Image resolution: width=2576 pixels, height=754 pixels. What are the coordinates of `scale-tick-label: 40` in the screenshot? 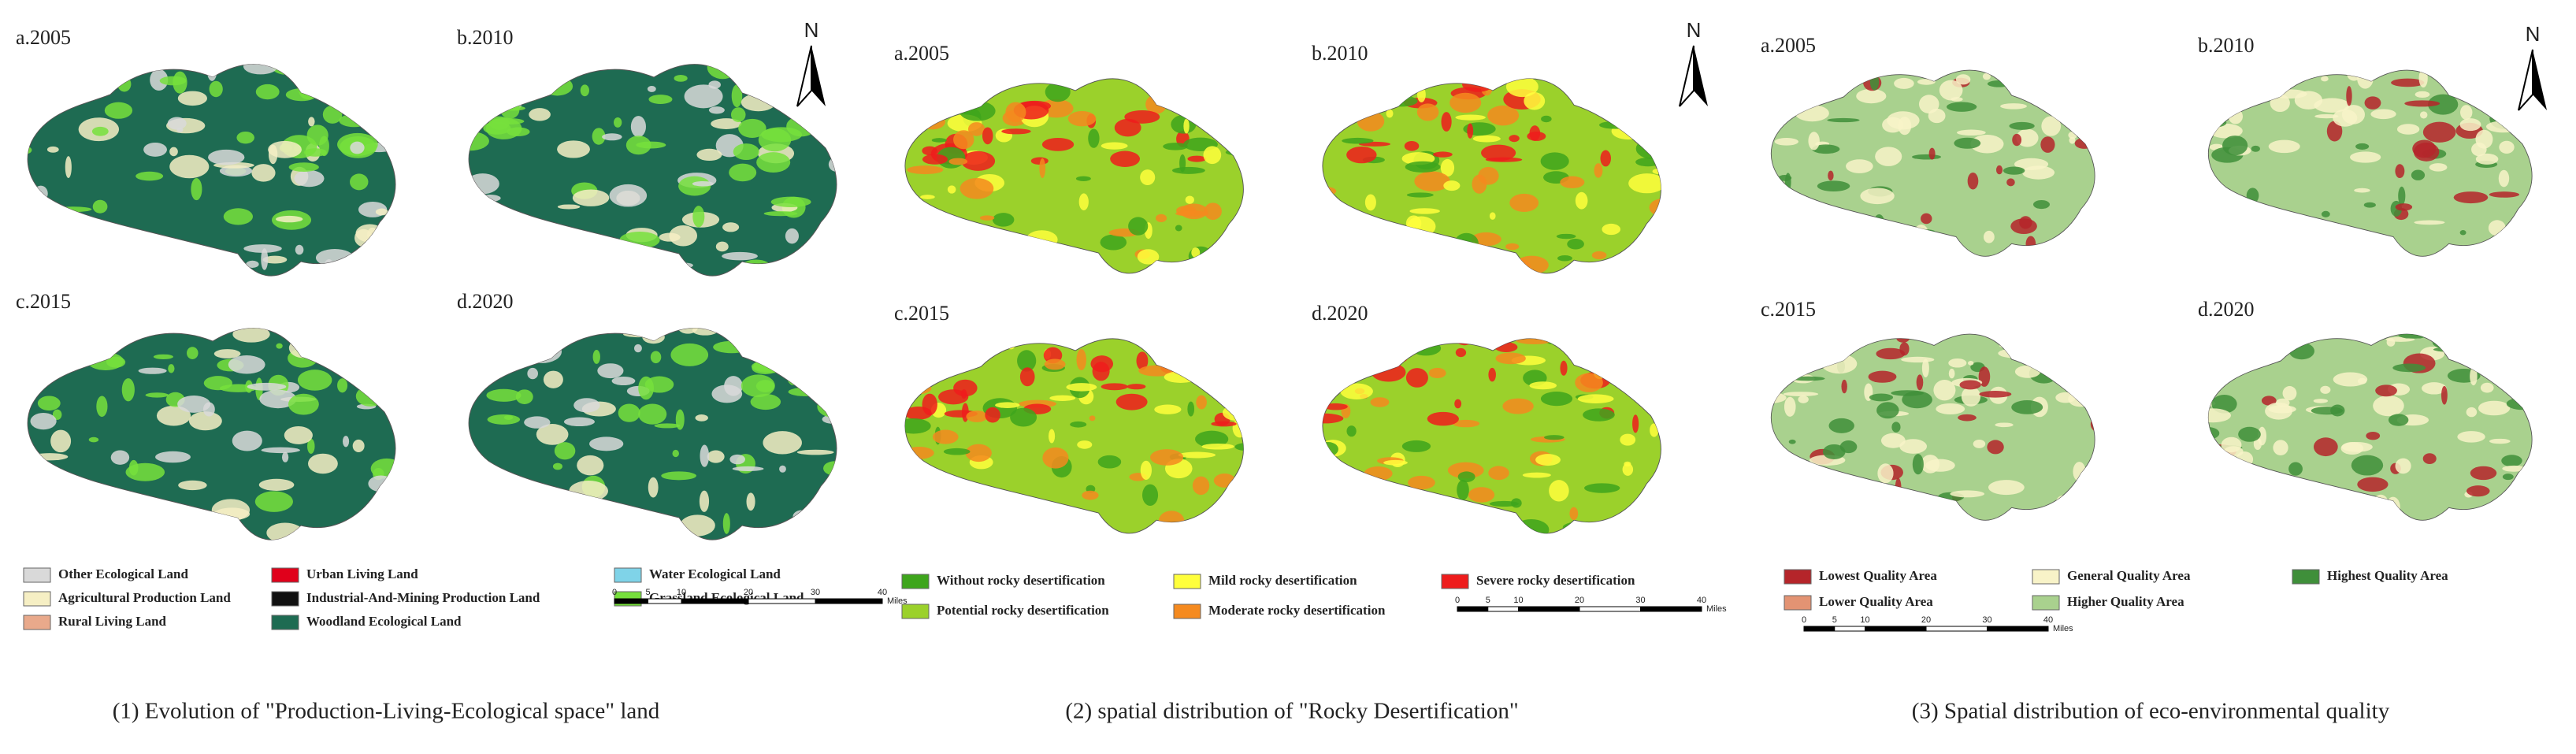 It's located at (882, 592).